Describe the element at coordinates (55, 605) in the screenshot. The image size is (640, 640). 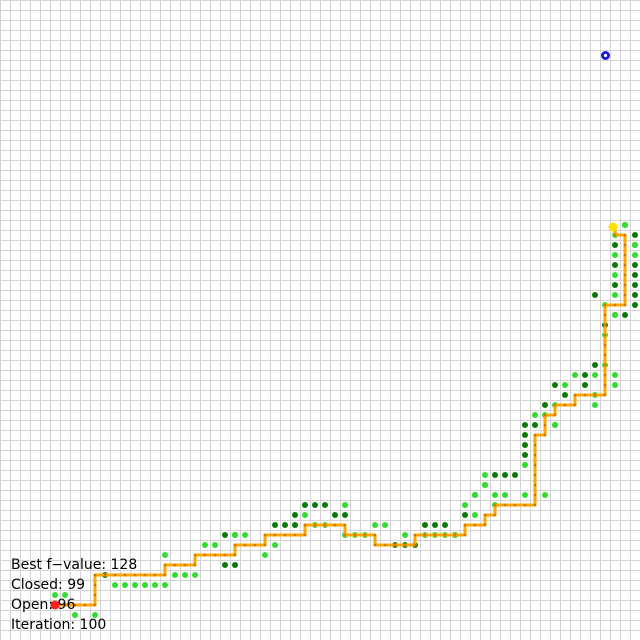
I see `start-marker-icon` at that location.